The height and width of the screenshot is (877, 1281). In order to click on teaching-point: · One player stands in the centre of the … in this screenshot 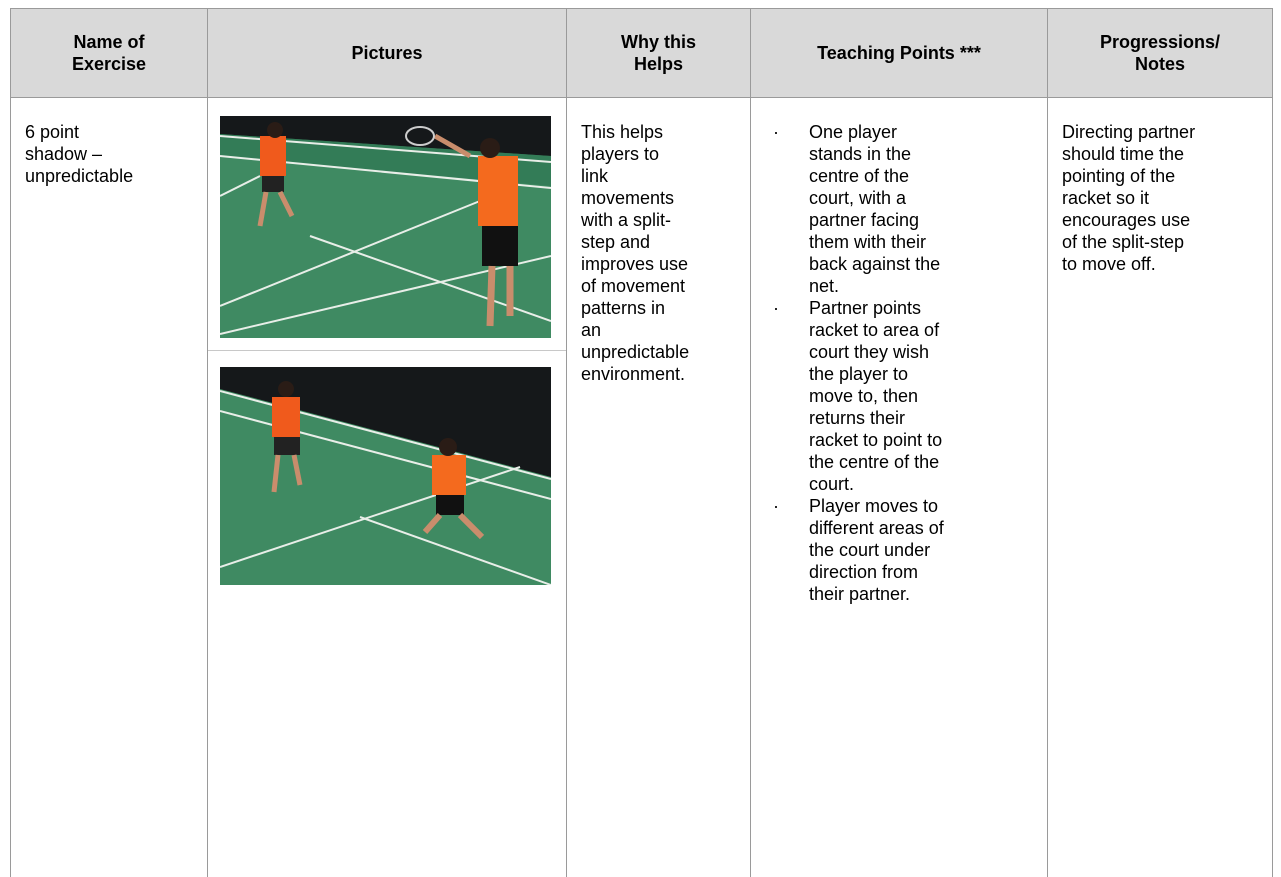, I will do `click(900, 209)`.